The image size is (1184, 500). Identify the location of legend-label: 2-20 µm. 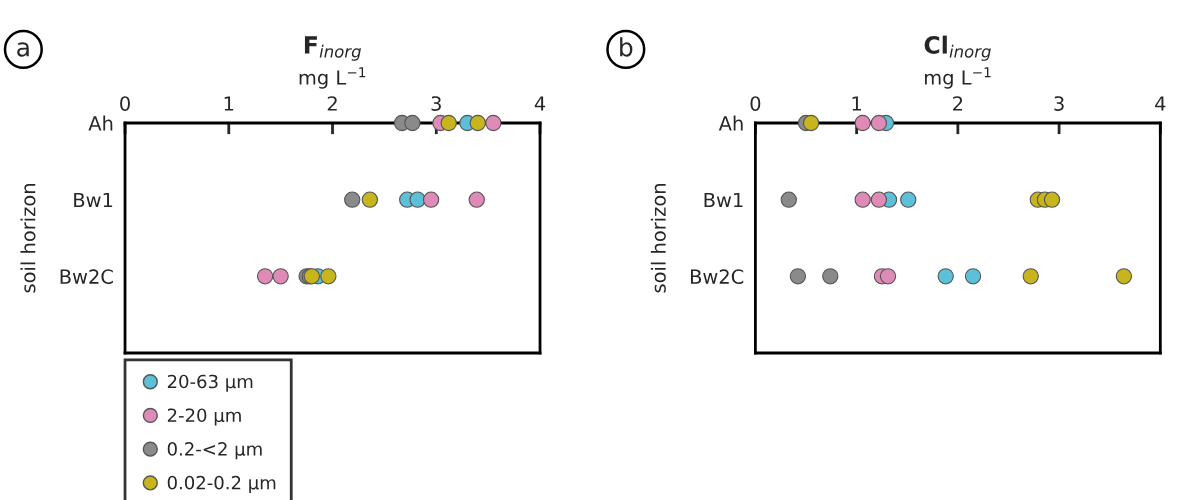
(204, 417).